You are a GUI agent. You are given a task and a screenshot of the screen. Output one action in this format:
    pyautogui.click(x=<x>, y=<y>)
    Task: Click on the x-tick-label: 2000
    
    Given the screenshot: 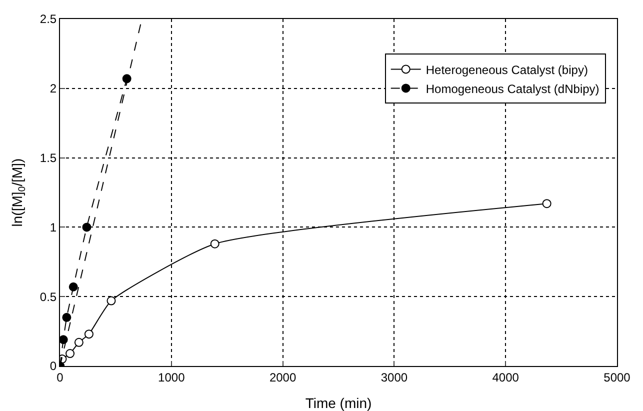 What is the action you would take?
    pyautogui.click(x=282, y=377)
    